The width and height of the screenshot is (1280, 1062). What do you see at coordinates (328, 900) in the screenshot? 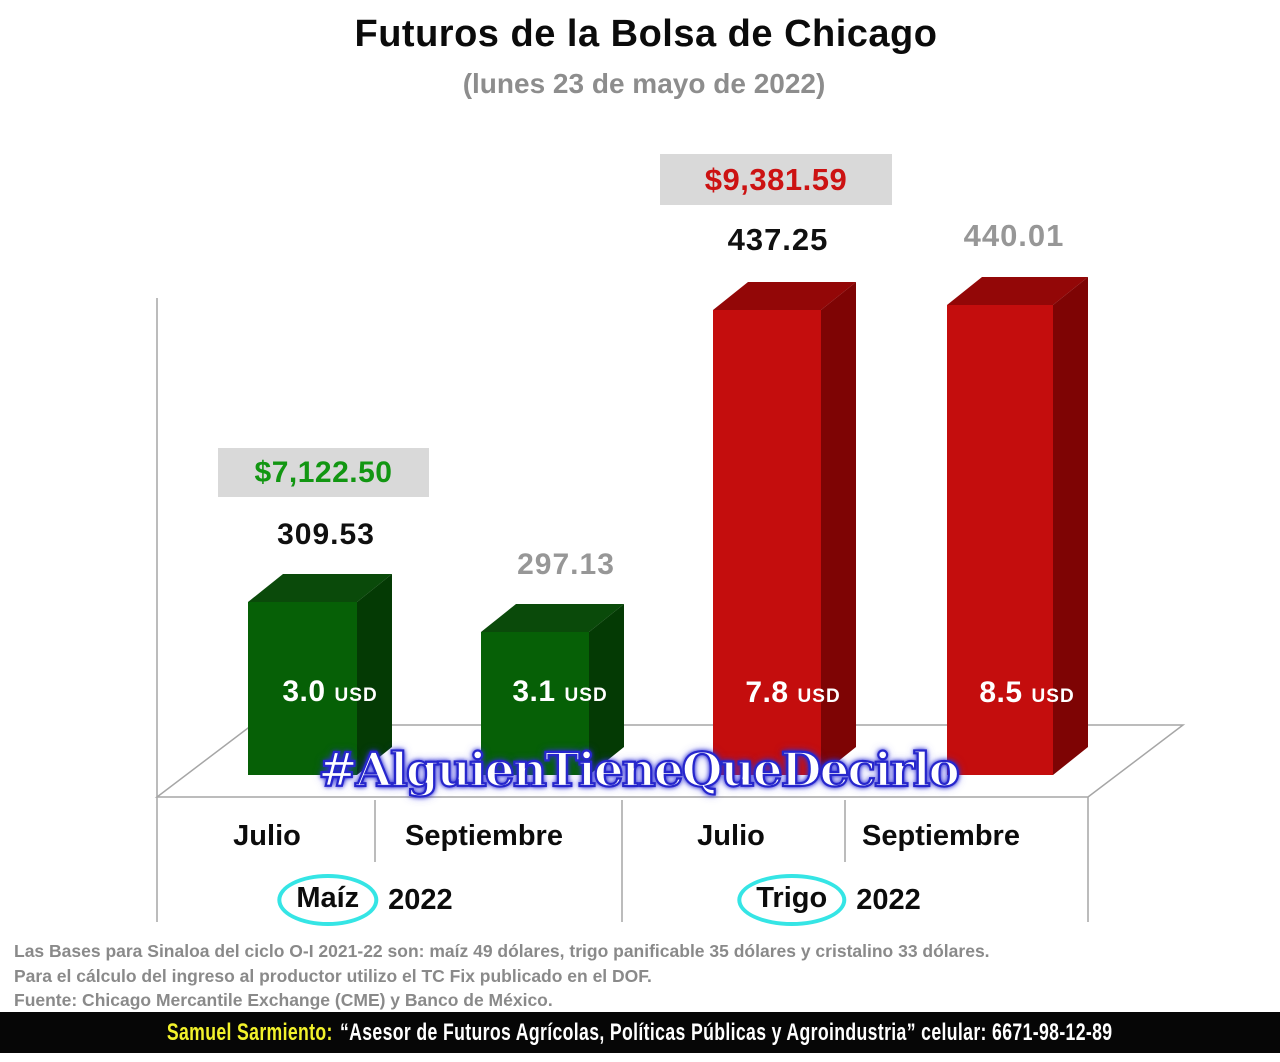
I see `corn-highlight-ellipse: Maíz` at bounding box center [328, 900].